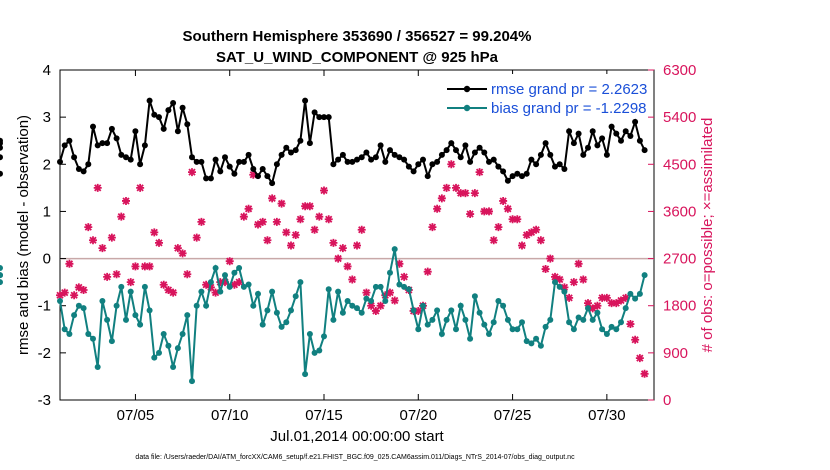 The height and width of the screenshot is (470, 830). Describe the element at coordinates (679, 211) in the screenshot. I see `y-right-tick-label: 3600` at that location.